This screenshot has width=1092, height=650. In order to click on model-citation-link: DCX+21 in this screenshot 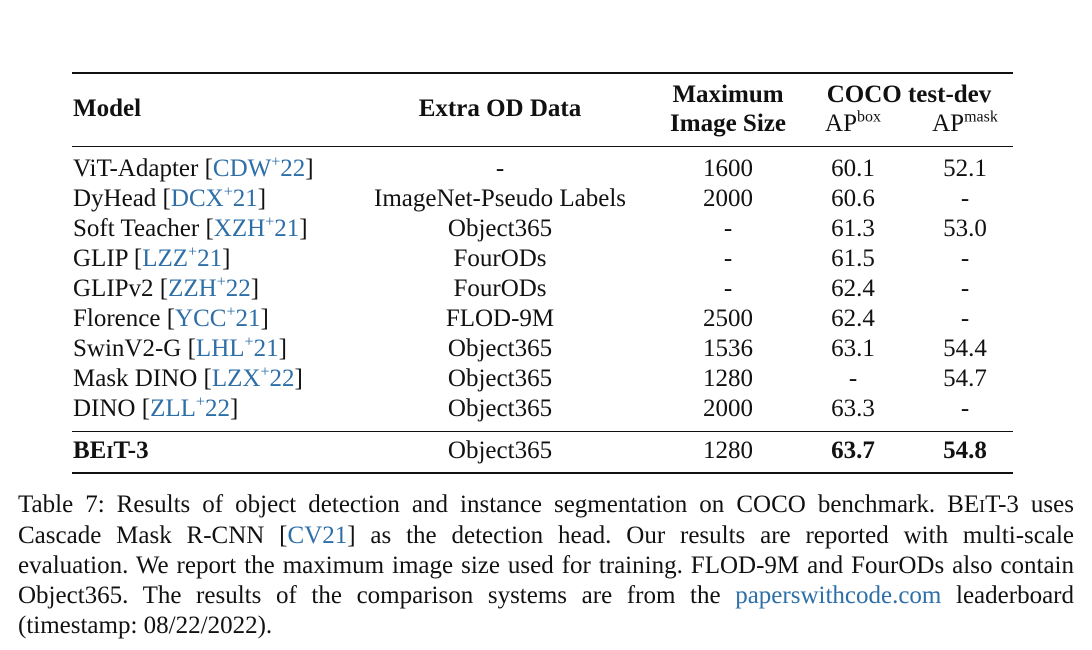, I will do `click(214, 197)`.